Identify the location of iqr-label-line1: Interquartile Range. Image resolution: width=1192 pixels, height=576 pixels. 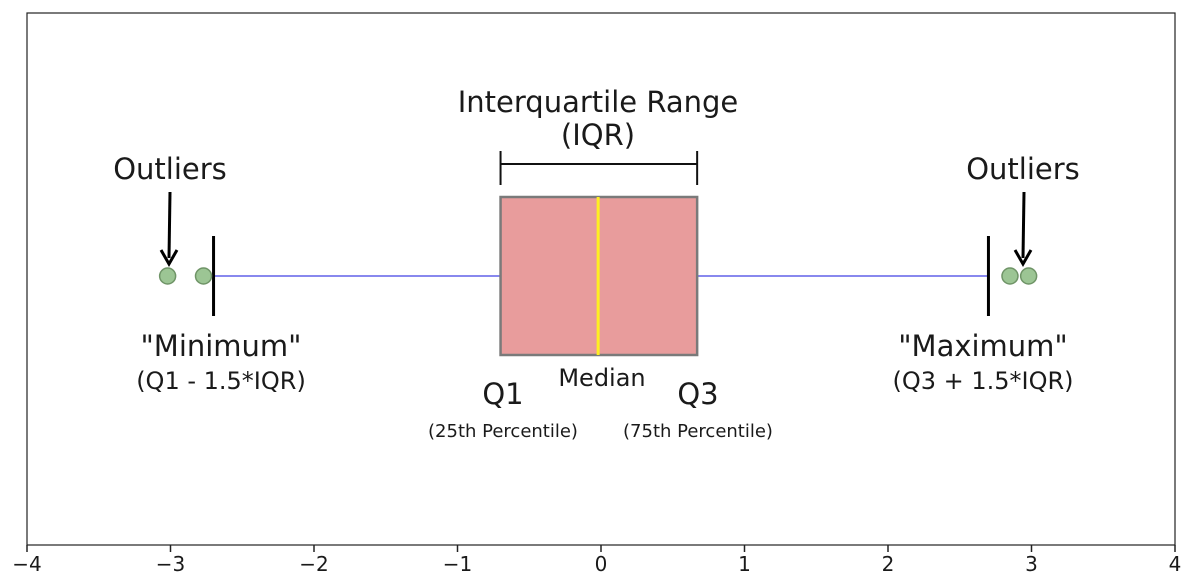
(598, 102).